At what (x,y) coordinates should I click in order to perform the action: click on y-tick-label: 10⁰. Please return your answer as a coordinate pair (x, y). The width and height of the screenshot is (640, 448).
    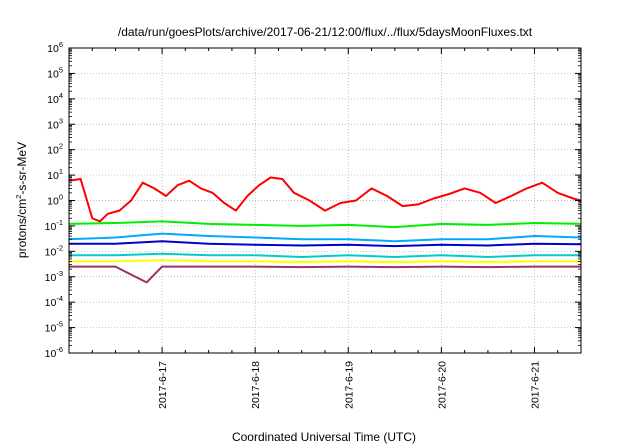
    Looking at the image, I should click on (55, 200).